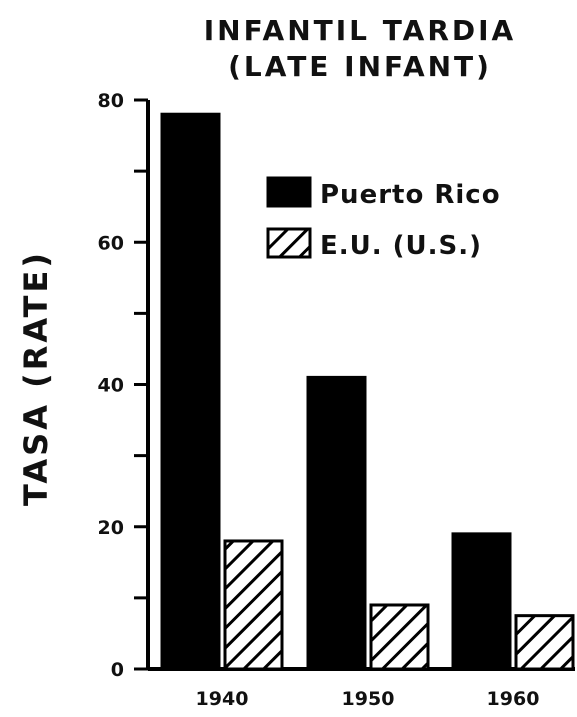  I want to click on legend-swatch-puerto-rico, so click(289, 192).